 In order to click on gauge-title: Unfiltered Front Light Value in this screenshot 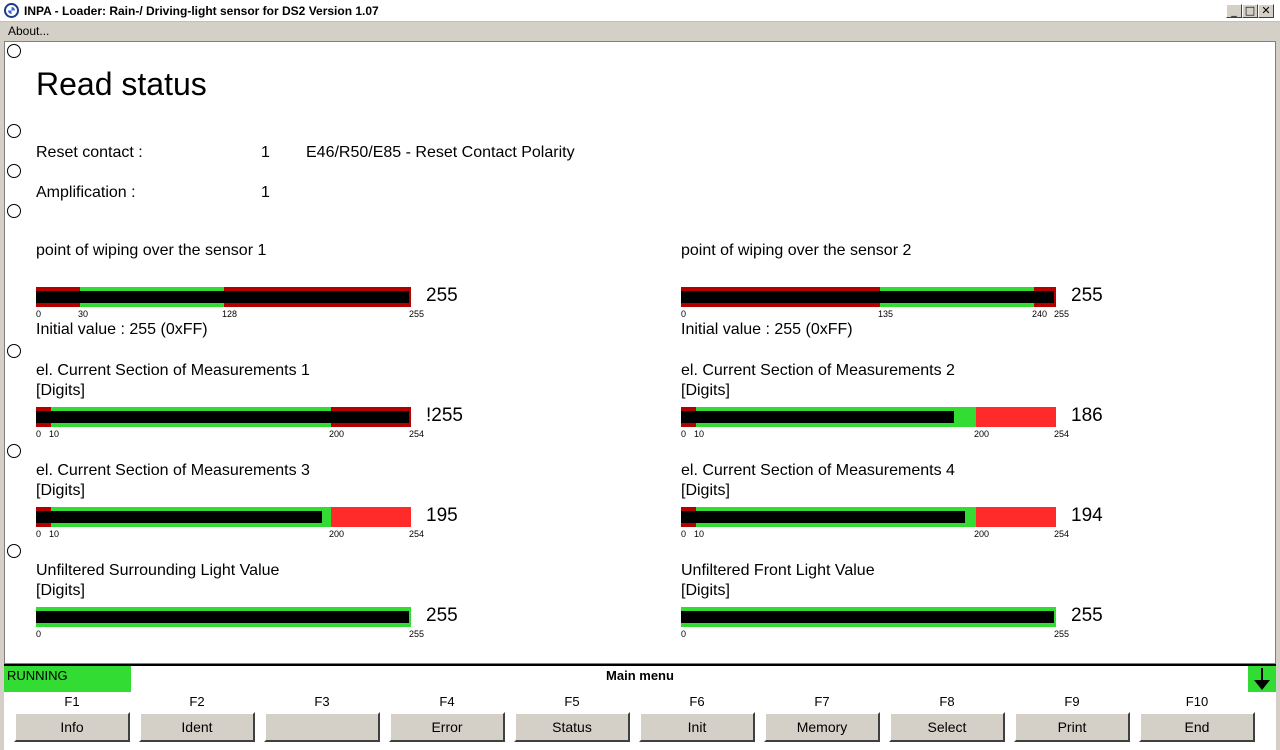, I will do `click(778, 570)`.